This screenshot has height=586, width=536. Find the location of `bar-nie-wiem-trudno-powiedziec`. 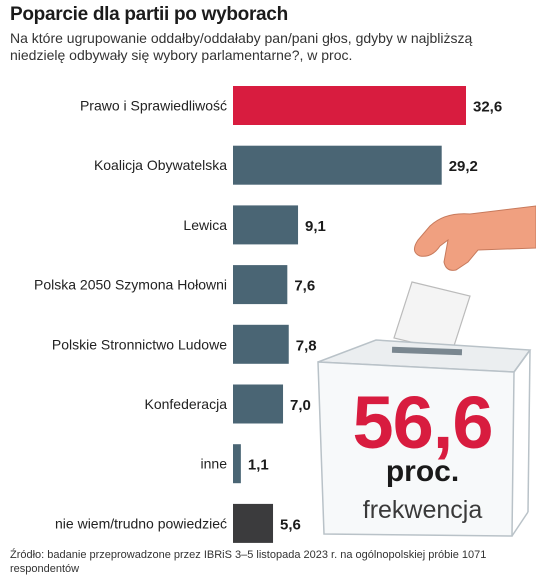

bar-nie-wiem-trudno-powiedziec is located at coordinates (253, 523).